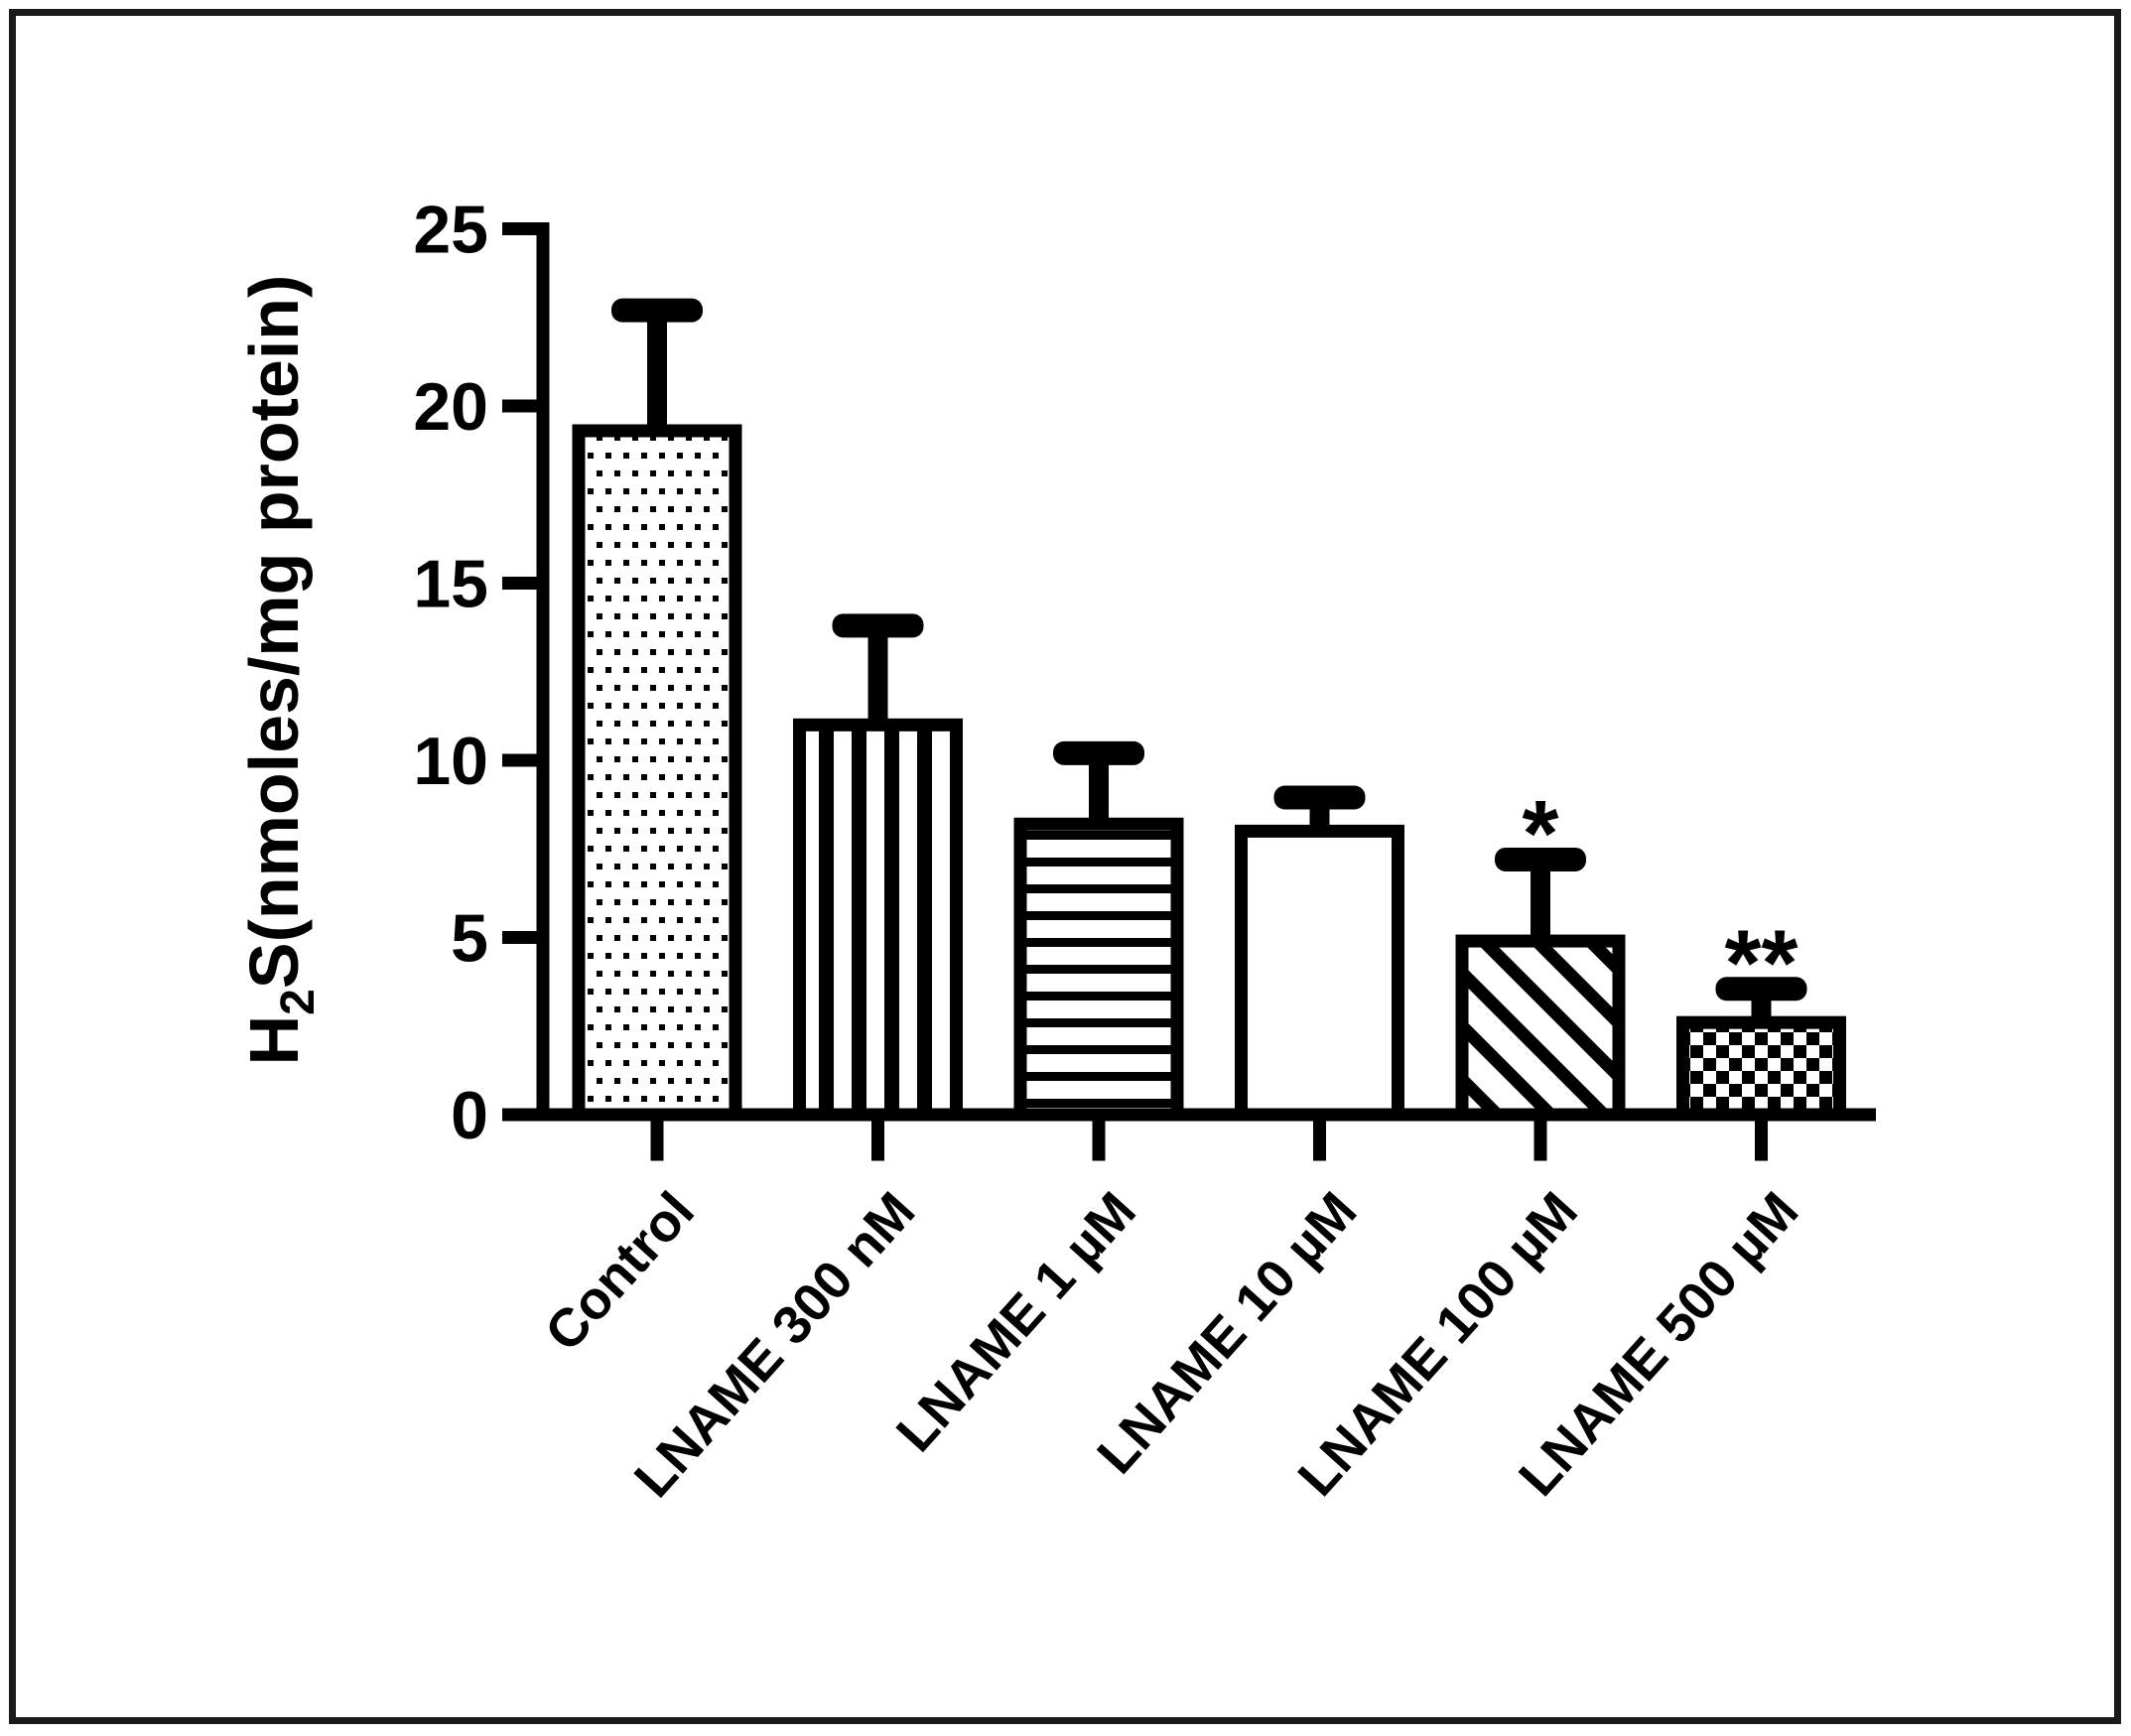  Describe the element at coordinates (1761, 1068) in the screenshot. I see `bar-lname-500-m` at that location.